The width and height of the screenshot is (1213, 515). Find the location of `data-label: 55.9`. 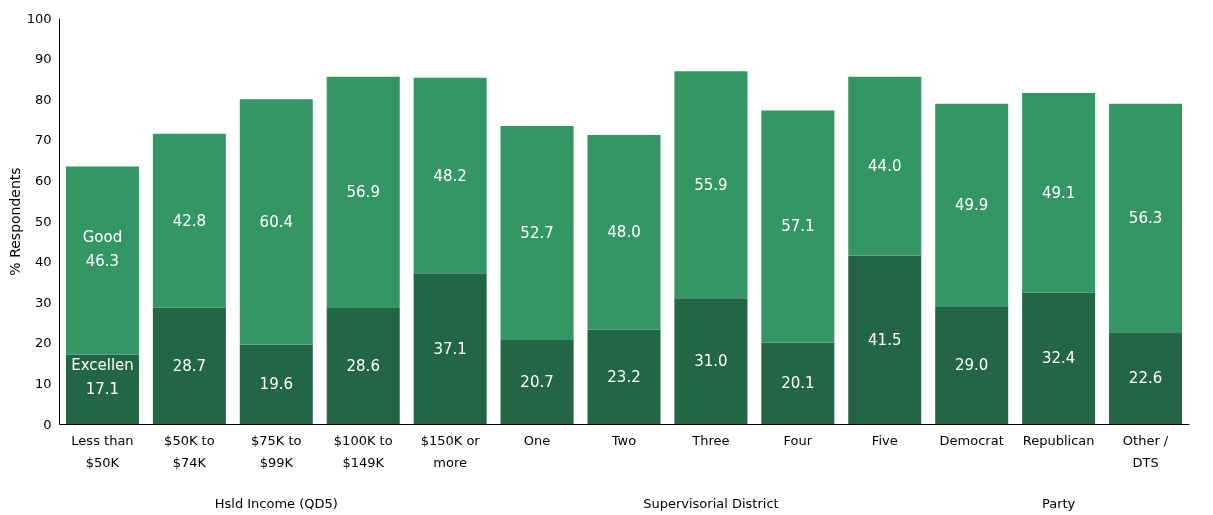

data-label: 55.9 is located at coordinates (711, 184).